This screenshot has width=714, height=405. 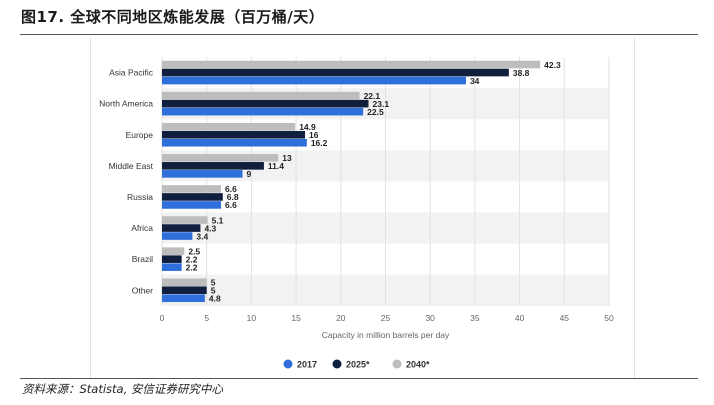 What do you see at coordinates (552, 65) in the screenshot?
I see `data-label: 42.3` at bounding box center [552, 65].